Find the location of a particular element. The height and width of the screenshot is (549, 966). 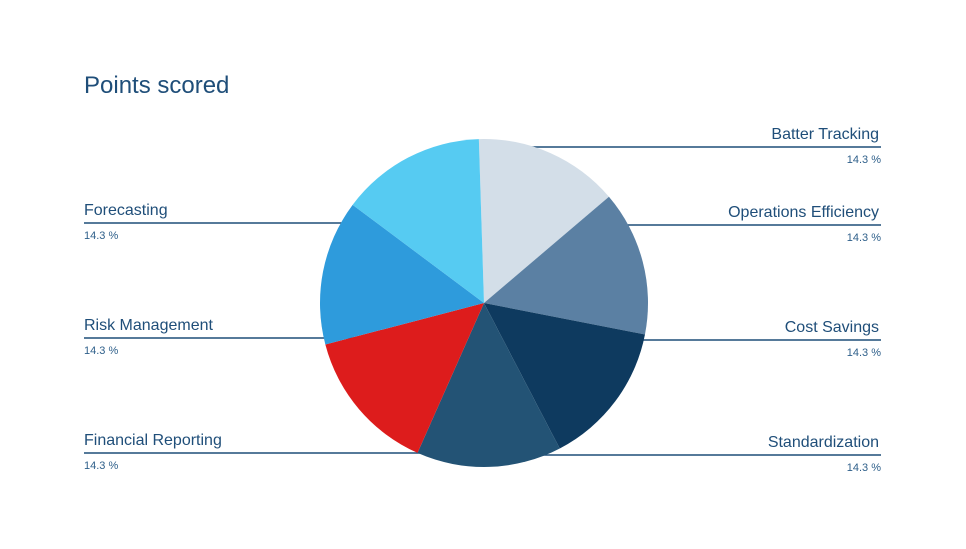

slice-label-standardization: Standardization is located at coordinates (823, 442).